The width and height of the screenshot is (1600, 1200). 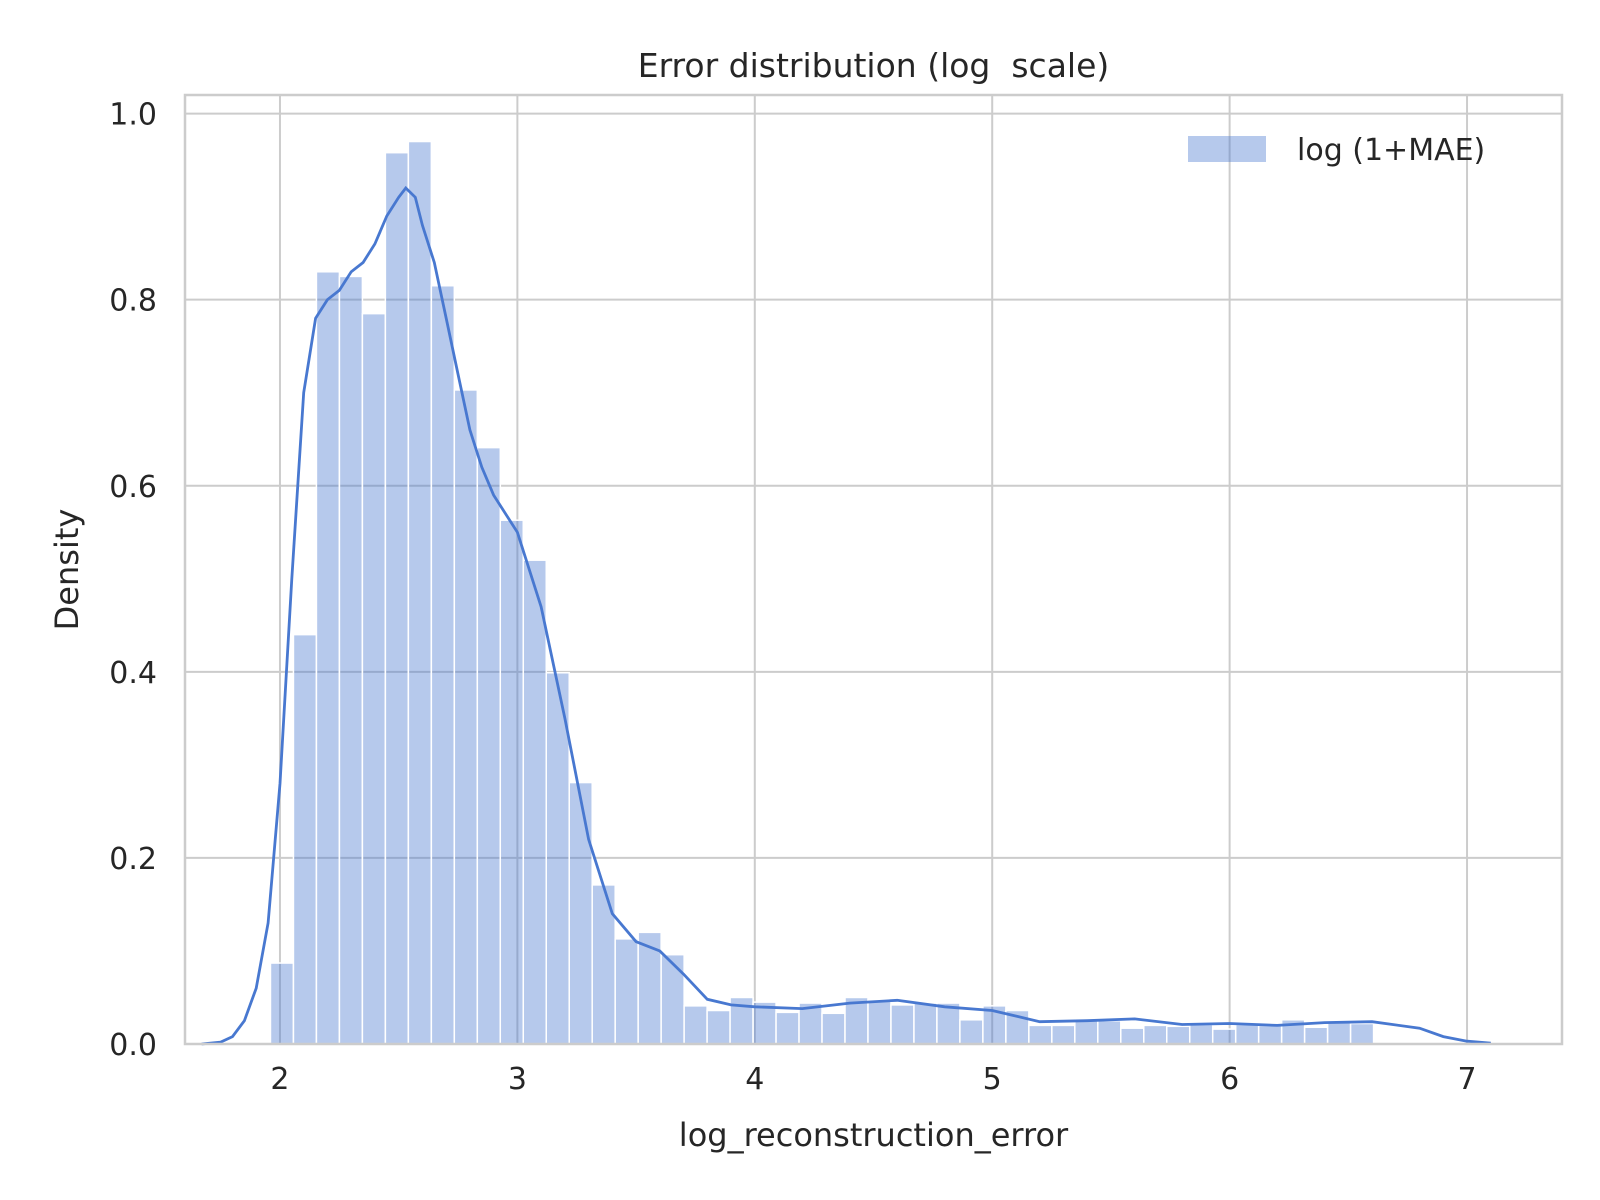 I want to click on x-axis-label: log_reconstruction_error, so click(x=874, y=1135).